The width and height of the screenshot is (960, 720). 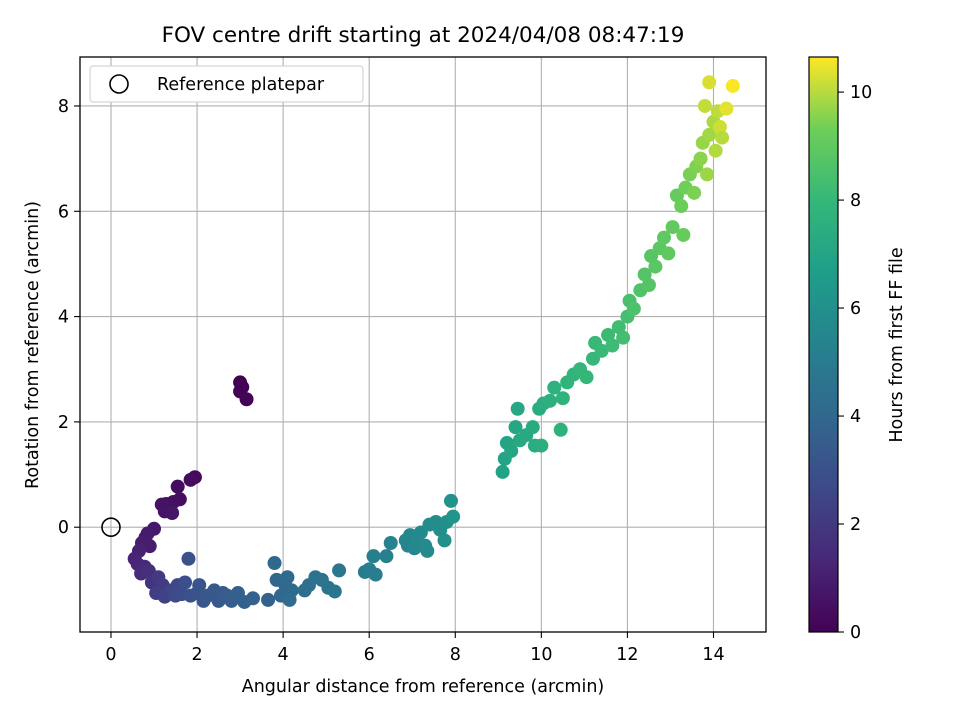 I want to click on y-tick-label: 8, so click(x=63, y=107).